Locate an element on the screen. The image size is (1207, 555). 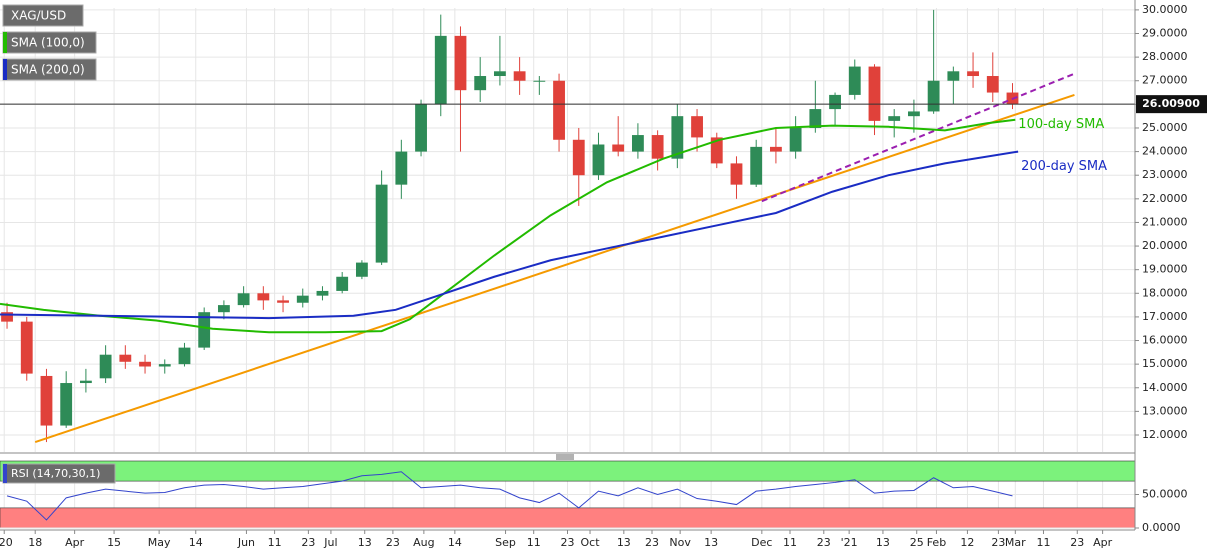
x-tick-label: 12 is located at coordinates (967, 542).